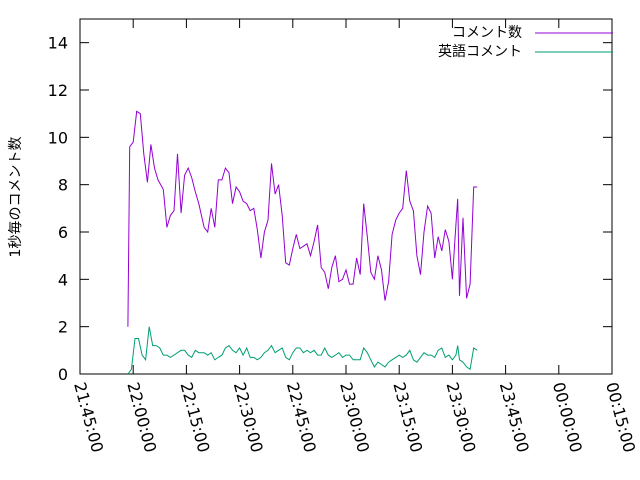 The width and height of the screenshot is (640, 480). Describe the element at coordinates (525, 42) in the screenshot. I see `legend: コメント数 英語コメント` at that location.